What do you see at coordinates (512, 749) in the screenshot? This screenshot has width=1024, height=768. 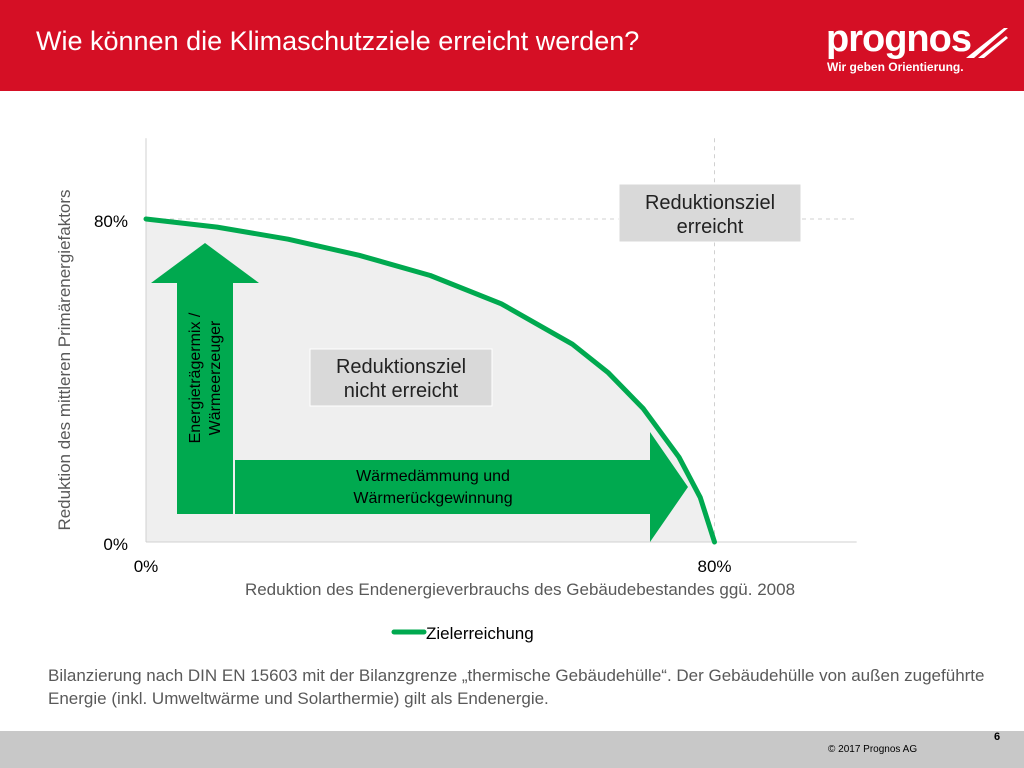 I see `footer-bar` at bounding box center [512, 749].